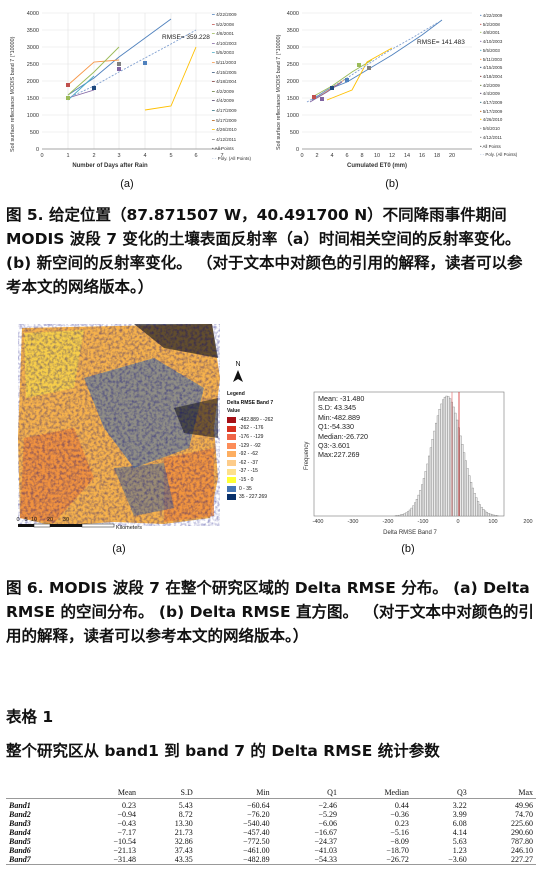  I want to click on scale-tick: 5, so click(25, 520).